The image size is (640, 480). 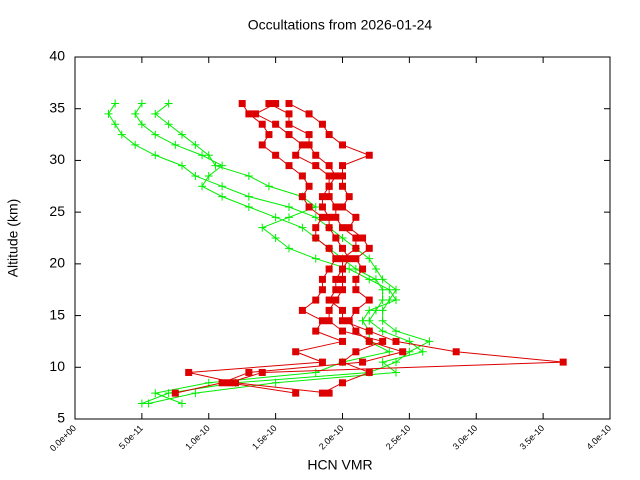 What do you see at coordinates (57, 263) in the screenshot?
I see `y-tick-label: 20` at bounding box center [57, 263].